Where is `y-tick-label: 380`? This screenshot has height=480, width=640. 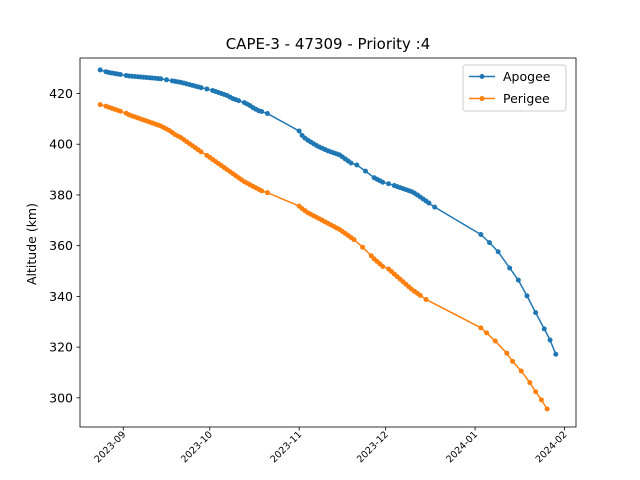
y-tick-label: 380 is located at coordinates (61, 194).